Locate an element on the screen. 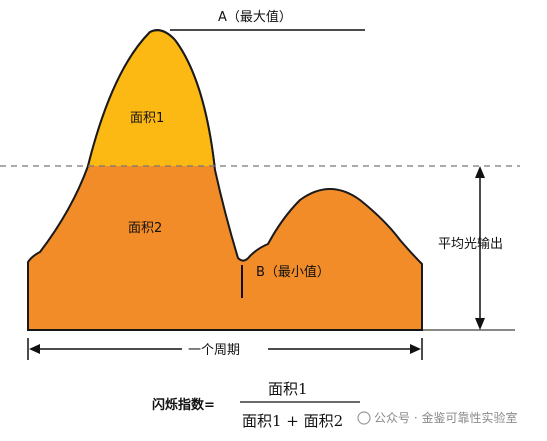 The image size is (547, 441). max-label: A（最大值） is located at coordinates (255, 17).